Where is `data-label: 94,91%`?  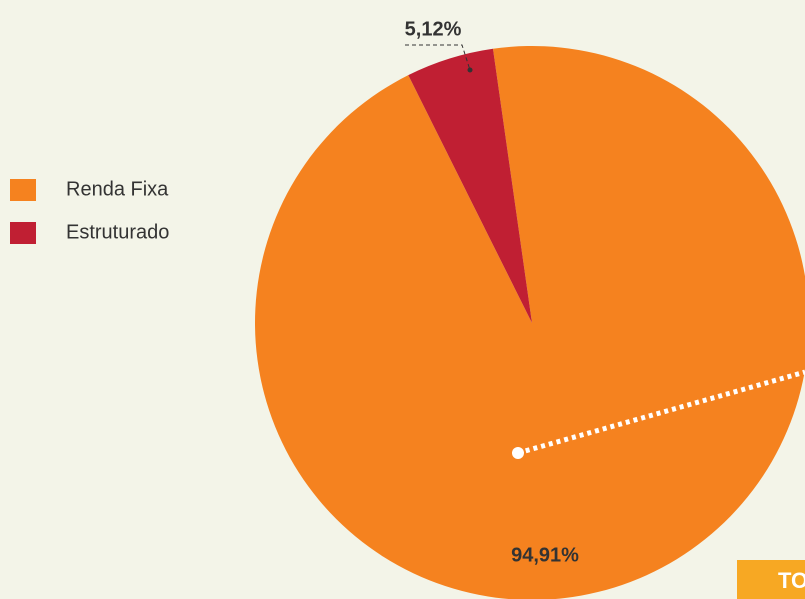
data-label: 94,91% is located at coordinates (545, 555).